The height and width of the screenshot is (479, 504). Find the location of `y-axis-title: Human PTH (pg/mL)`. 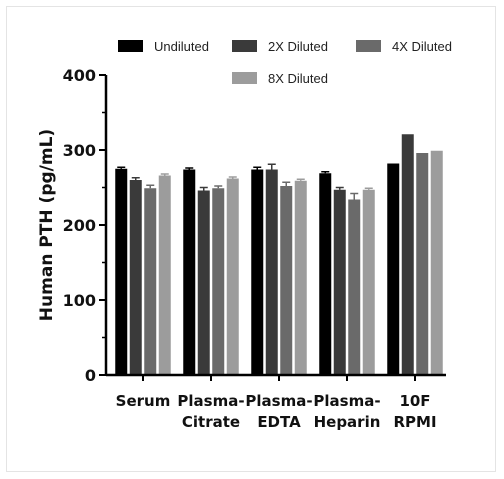

y-axis-title: Human PTH (pg/mL) is located at coordinates (47, 225).